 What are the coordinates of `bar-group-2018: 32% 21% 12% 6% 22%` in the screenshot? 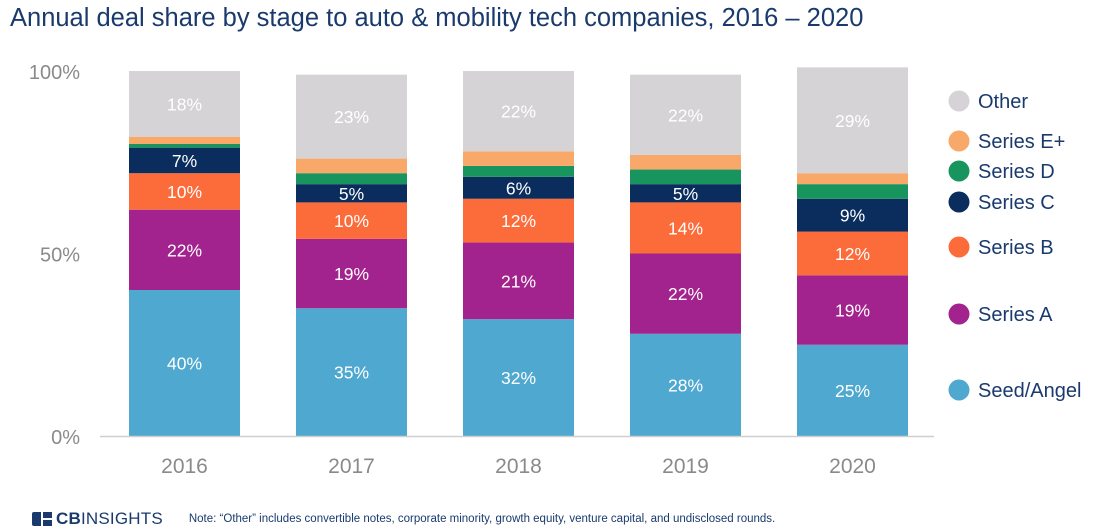 It's located at (518, 253).